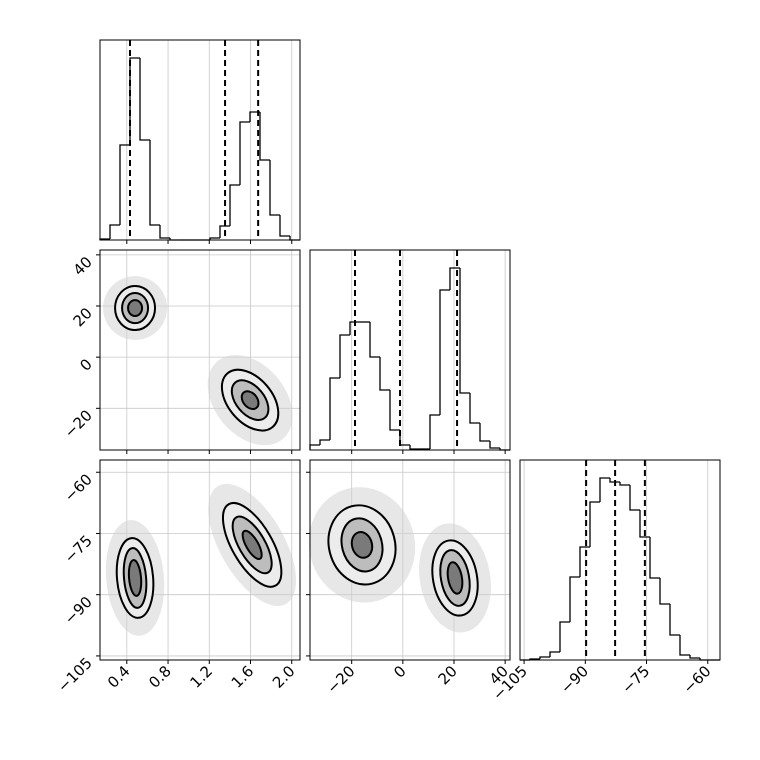 This screenshot has height=760, width=760. What do you see at coordinates (83, 317) in the screenshot?
I see `y-tick-label: 20` at bounding box center [83, 317].